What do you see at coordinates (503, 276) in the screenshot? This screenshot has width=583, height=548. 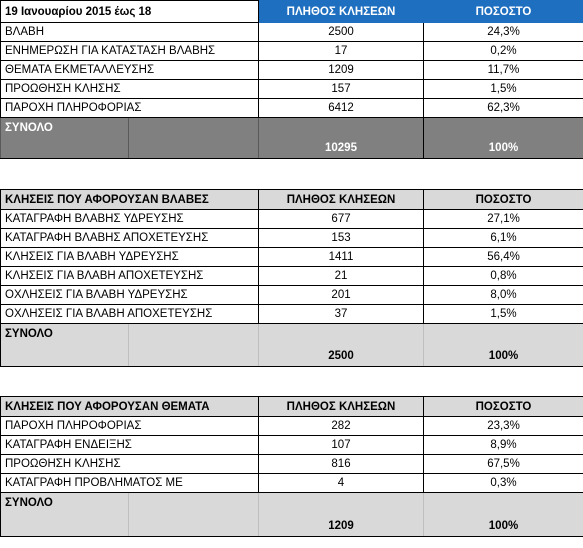 I see `row-percent: 0,8%` at bounding box center [503, 276].